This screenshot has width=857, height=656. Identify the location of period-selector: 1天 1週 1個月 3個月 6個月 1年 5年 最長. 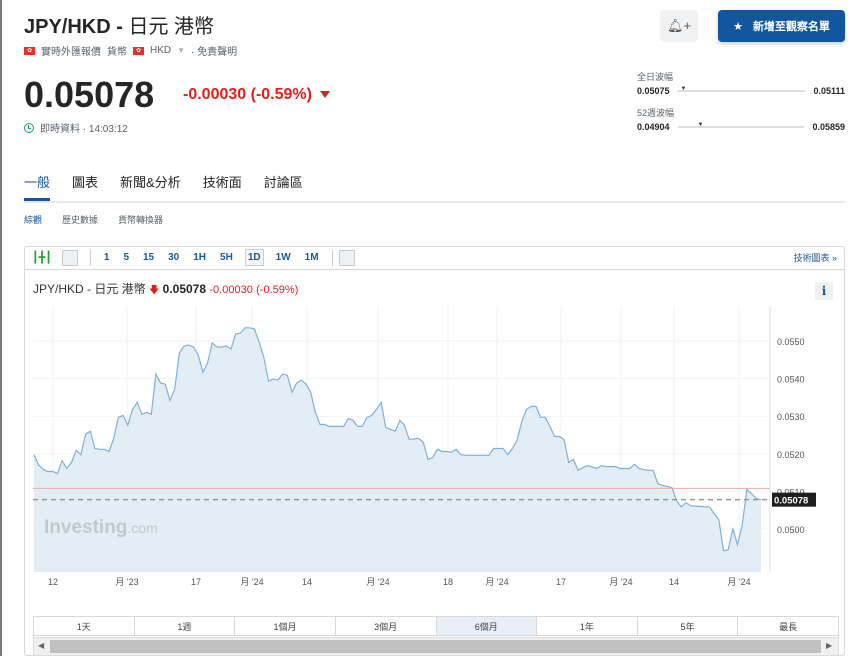
(436, 626).